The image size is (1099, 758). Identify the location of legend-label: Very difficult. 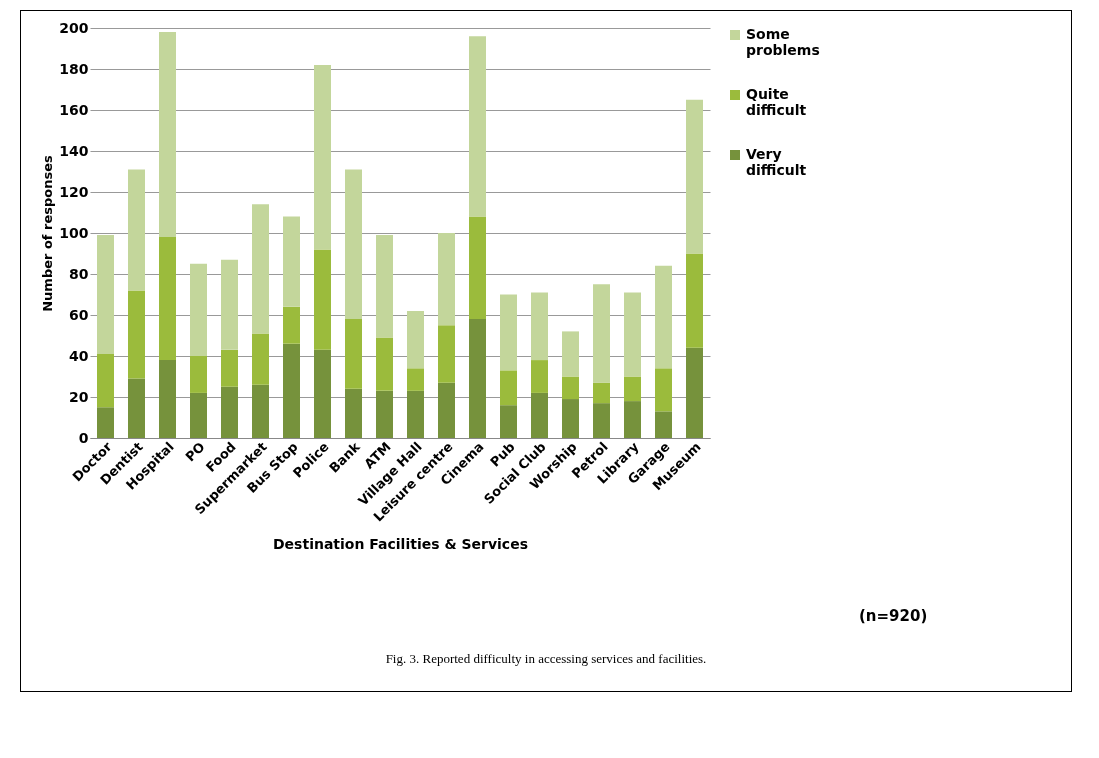
(776, 162).